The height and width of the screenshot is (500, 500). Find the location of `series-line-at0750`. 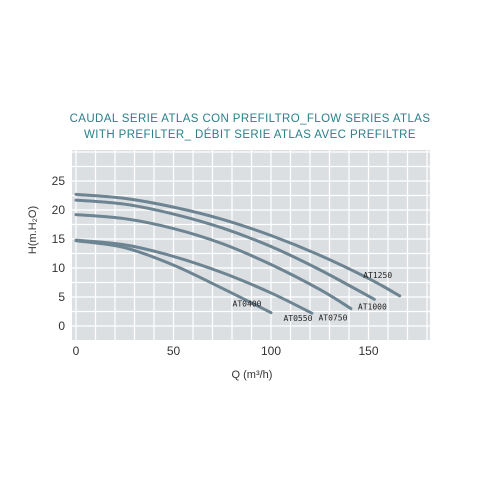

series-line-at0750 is located at coordinates (213, 262).